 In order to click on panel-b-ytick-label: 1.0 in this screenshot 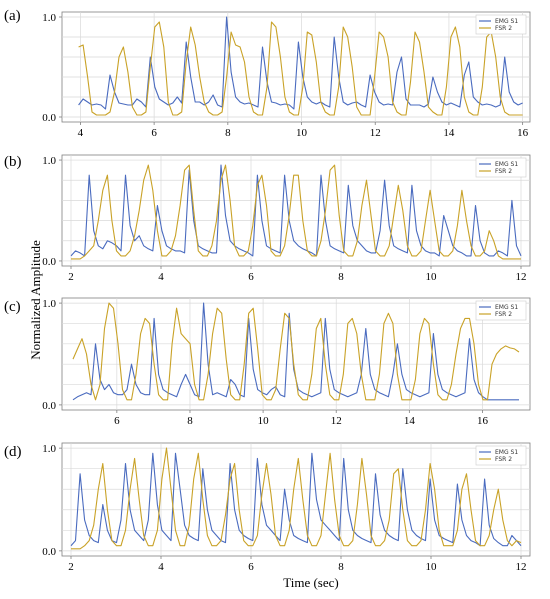, I will do `click(49, 161)`.